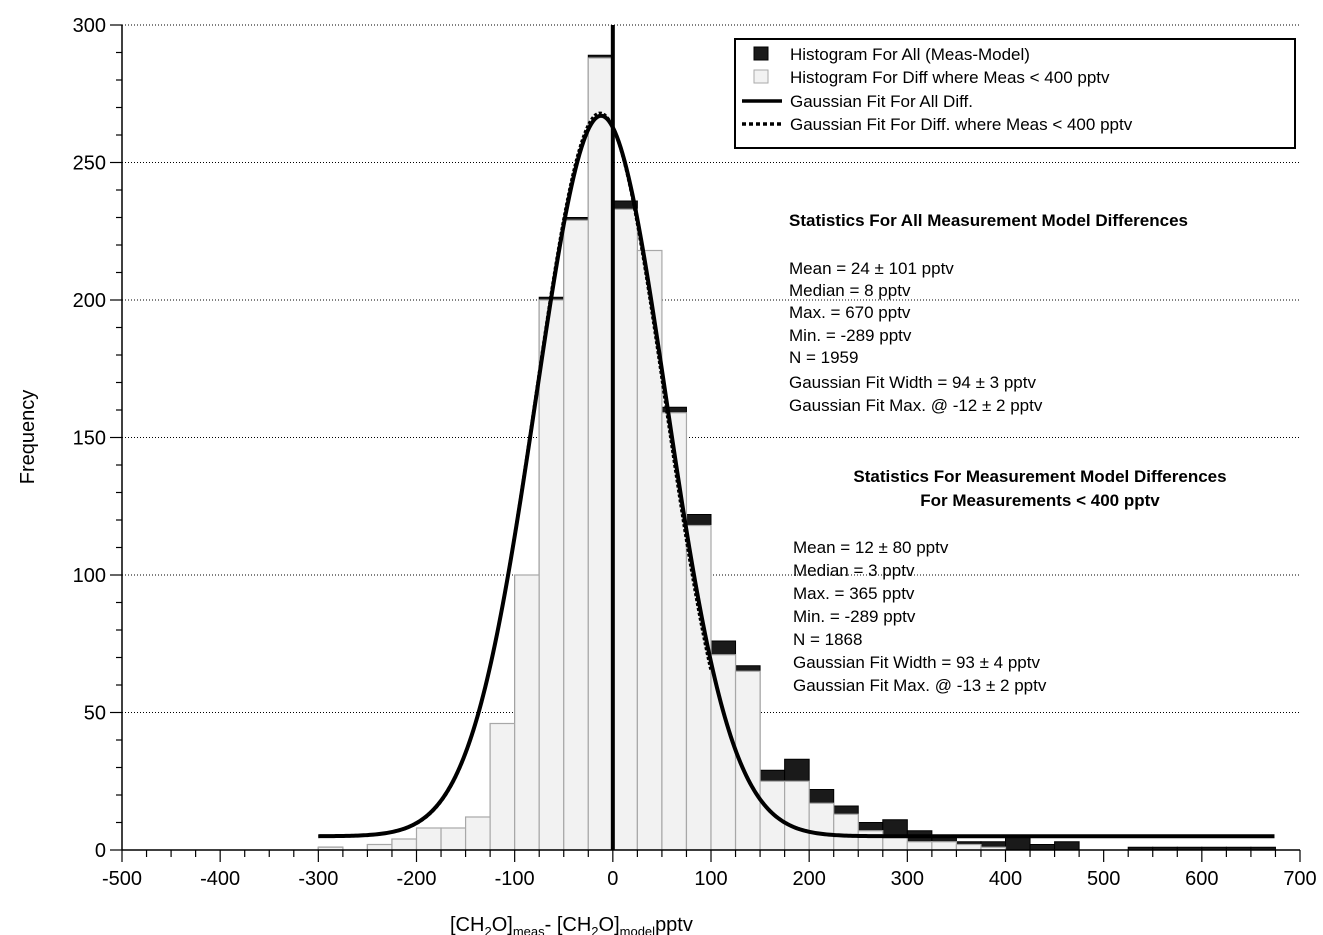  What do you see at coordinates (220, 879) in the screenshot?
I see `x-tick-label: -400` at bounding box center [220, 879].